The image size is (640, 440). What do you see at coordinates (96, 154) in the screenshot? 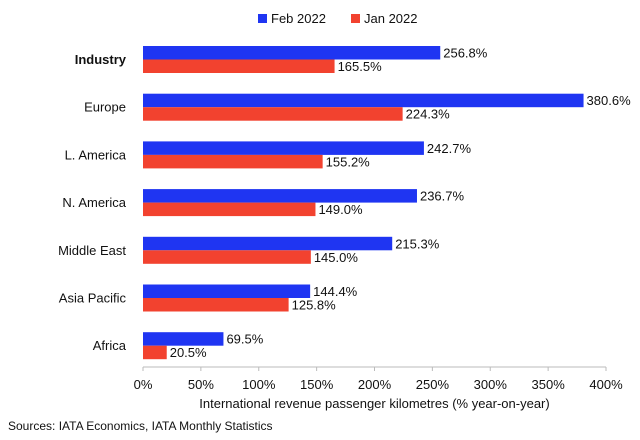
I see `category-label-3: L. America` at bounding box center [96, 154].